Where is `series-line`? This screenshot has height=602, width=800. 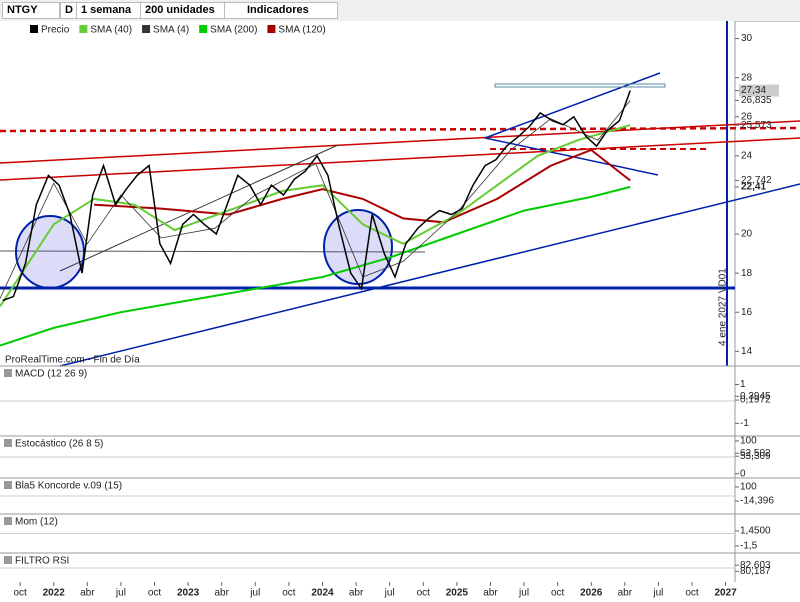 series-line is located at coordinates (362, 186).